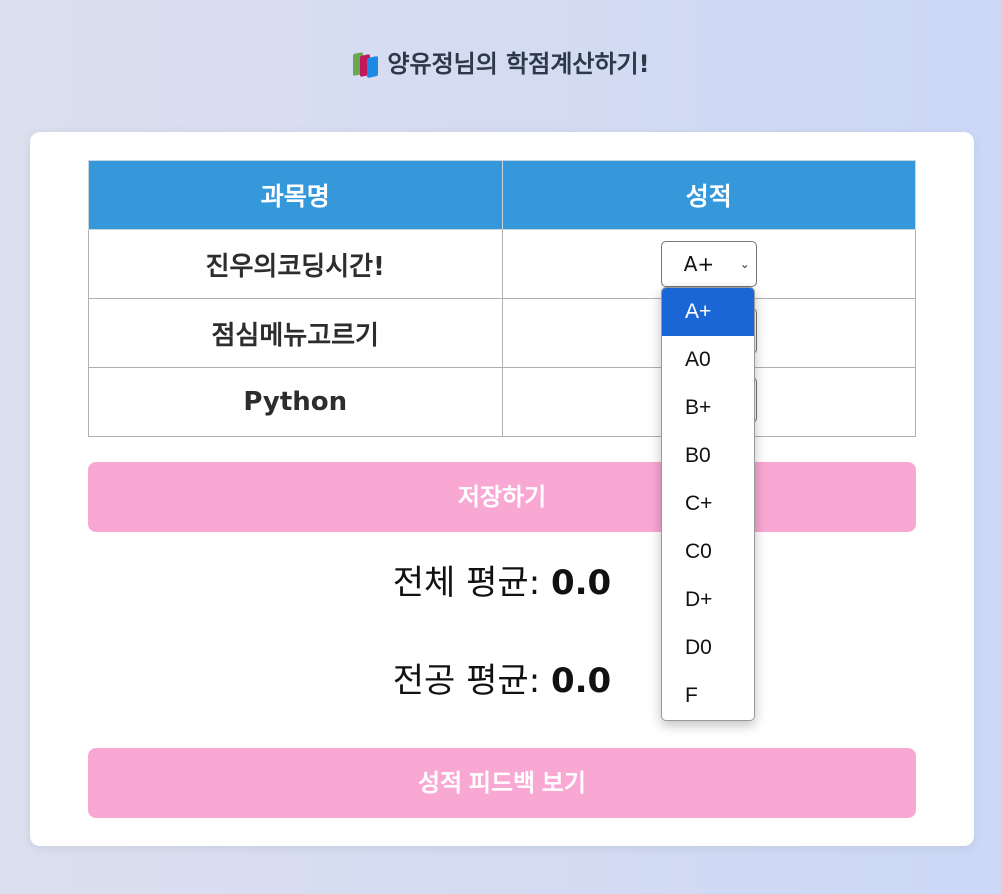 The height and width of the screenshot is (894, 1001). Describe the element at coordinates (295, 264) in the screenshot. I see `subject-name: 진우의코딩시간!` at that location.